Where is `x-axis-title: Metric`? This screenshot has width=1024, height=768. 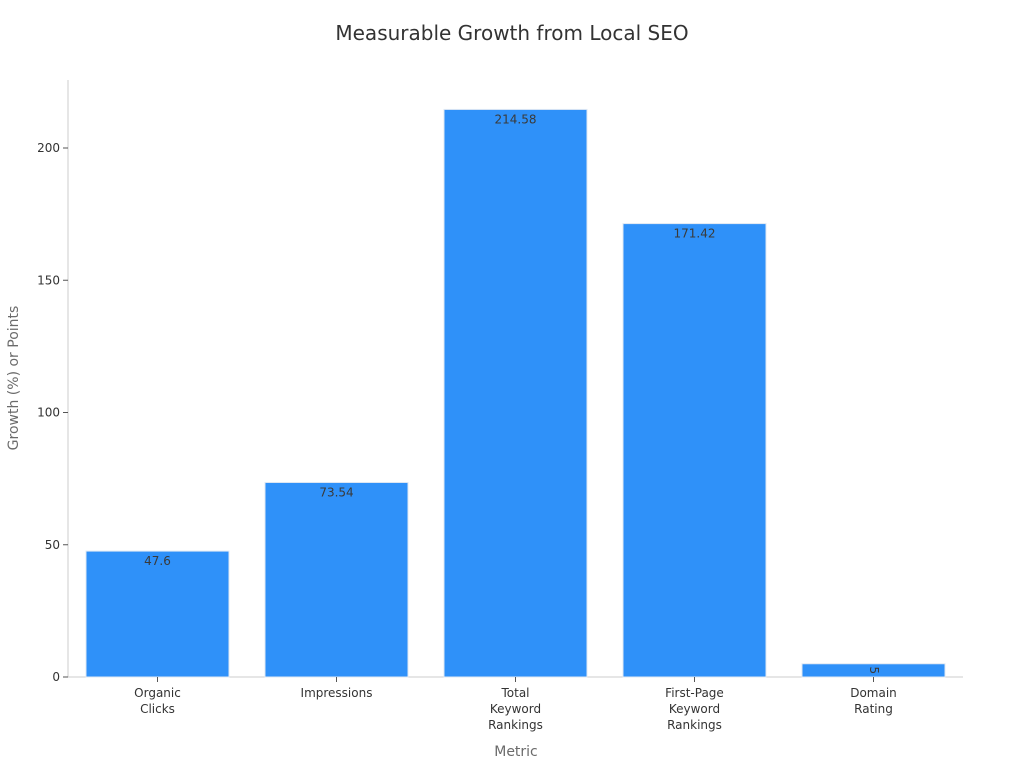
x-axis-title: Metric is located at coordinates (516, 752).